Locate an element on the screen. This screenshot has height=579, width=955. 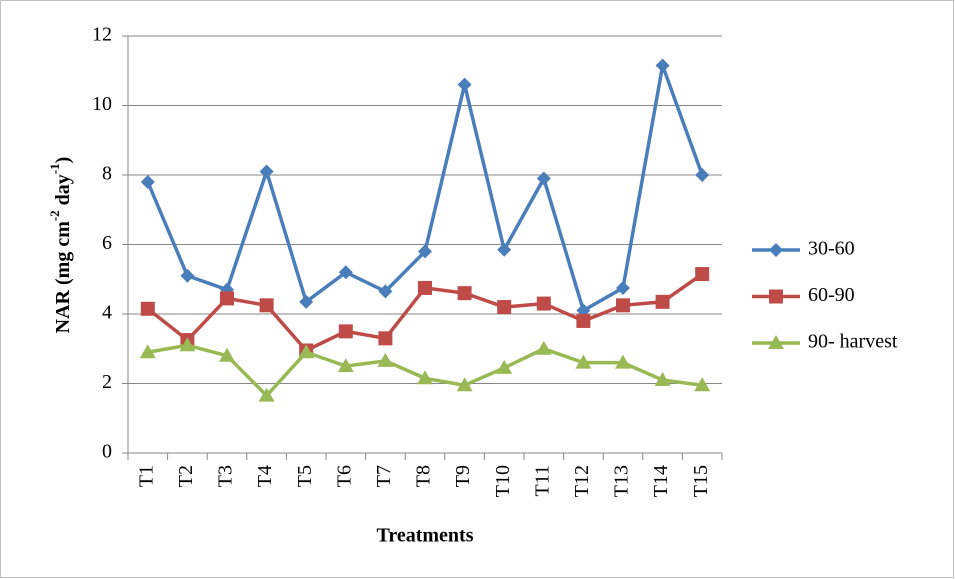
y-tick-label: 2 is located at coordinates (107, 382).